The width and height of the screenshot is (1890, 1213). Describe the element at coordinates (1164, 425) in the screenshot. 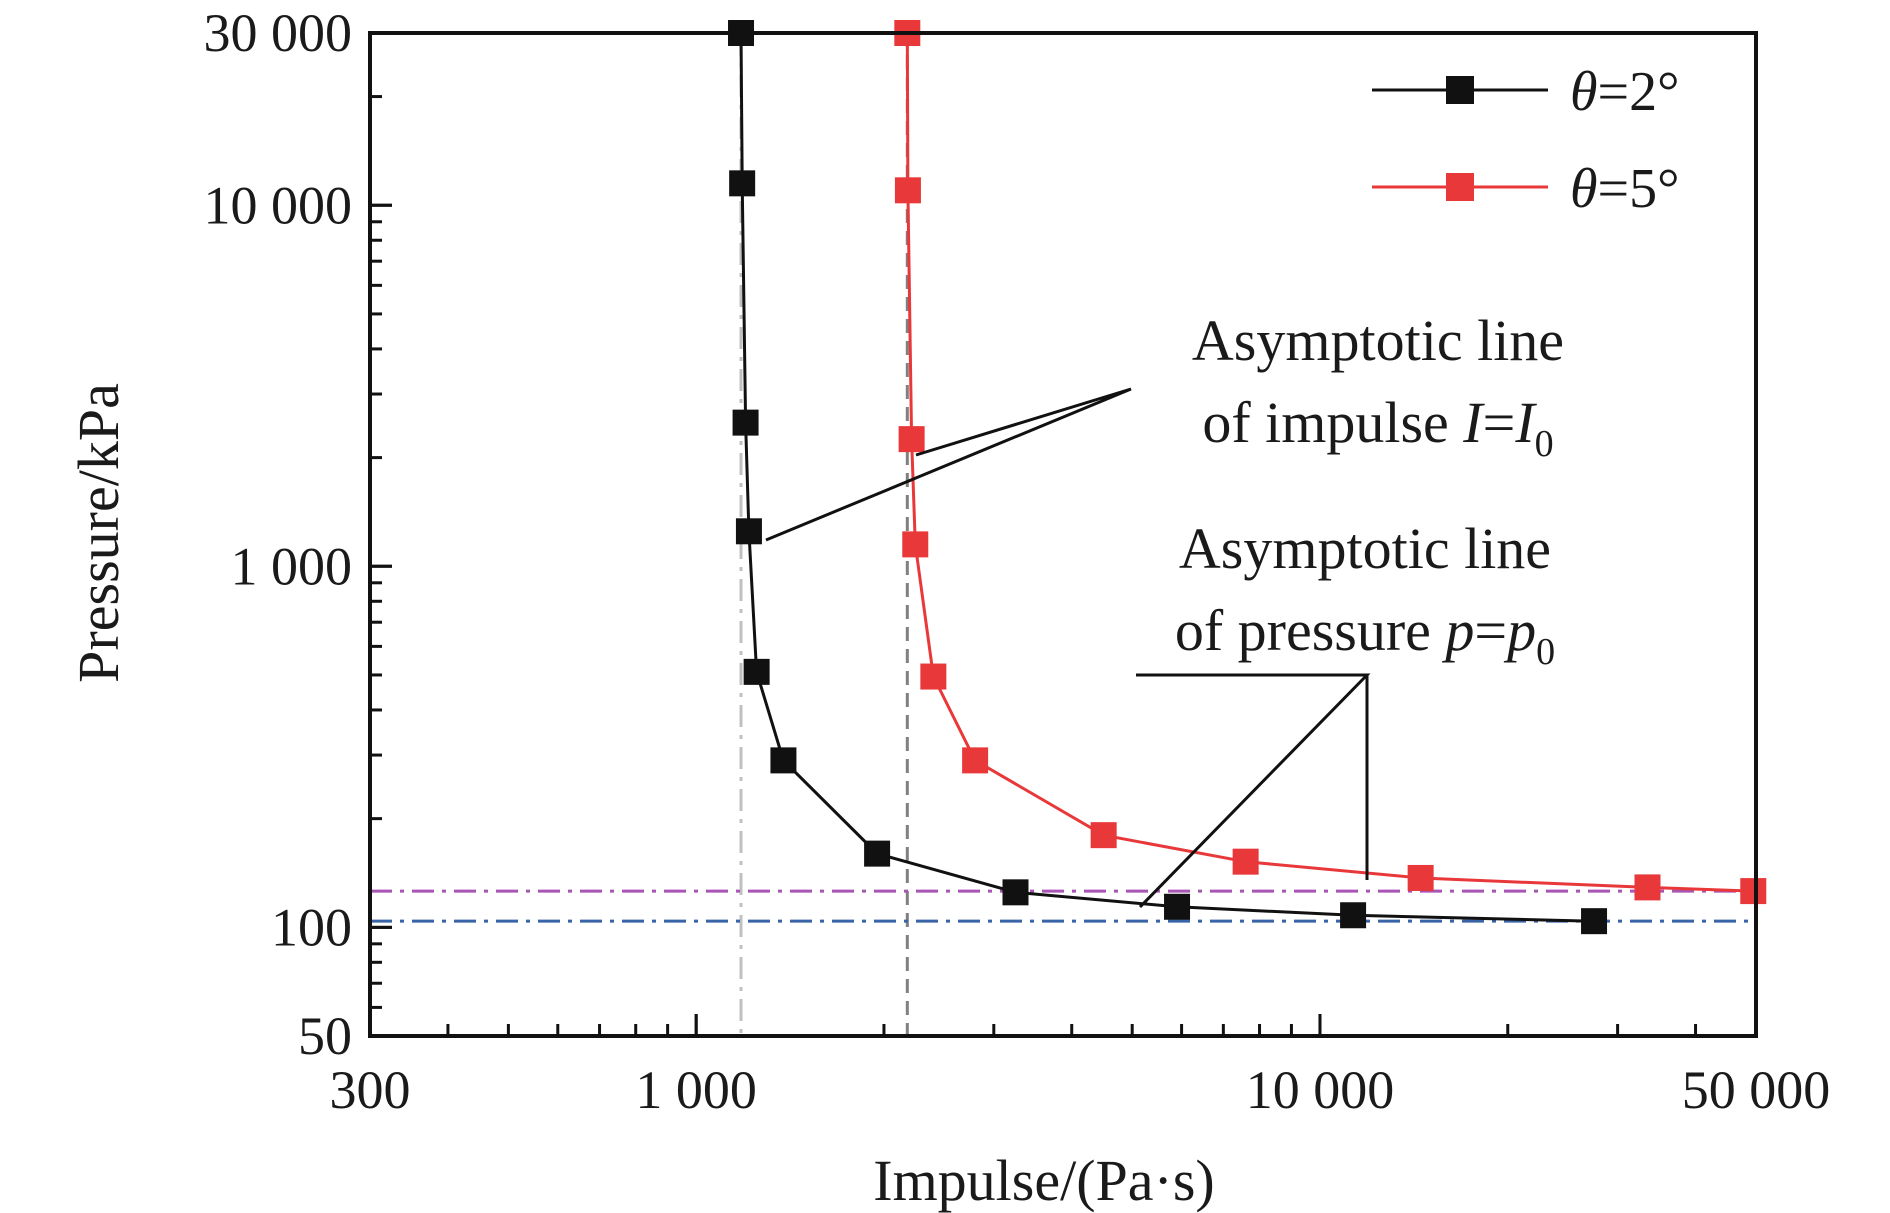

I see `annotation-impulse-asymptote: Asymptotic line of impulse I=I0` at that location.